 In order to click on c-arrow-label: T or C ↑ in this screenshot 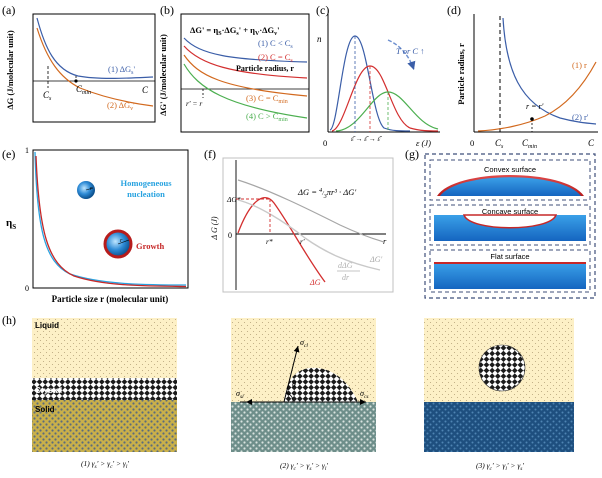, I will do `click(410, 51)`.